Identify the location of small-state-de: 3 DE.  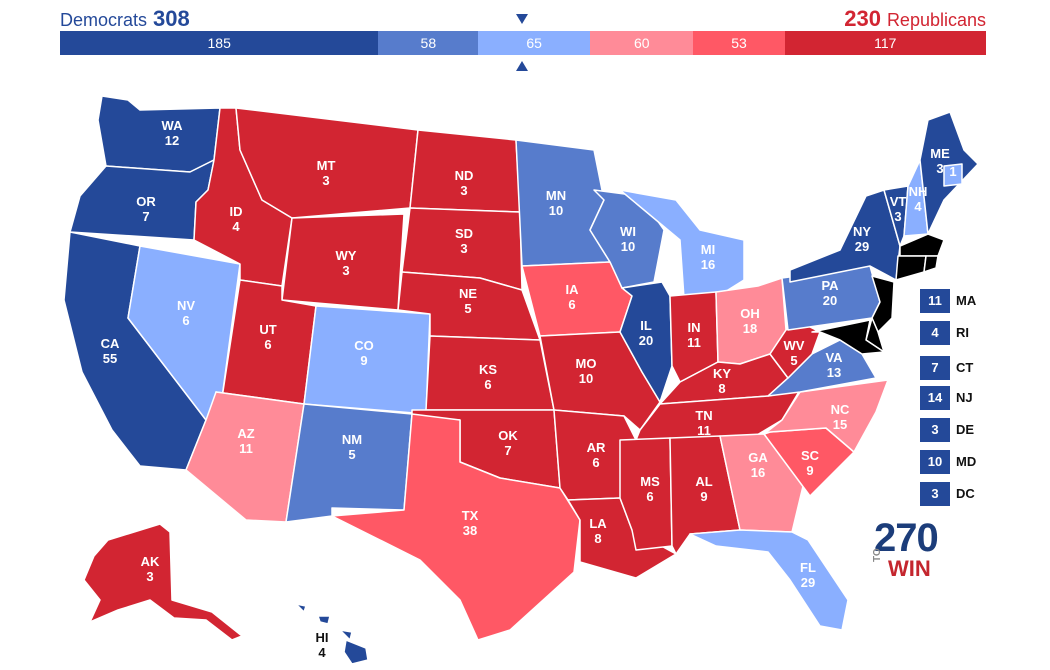
(970, 430).